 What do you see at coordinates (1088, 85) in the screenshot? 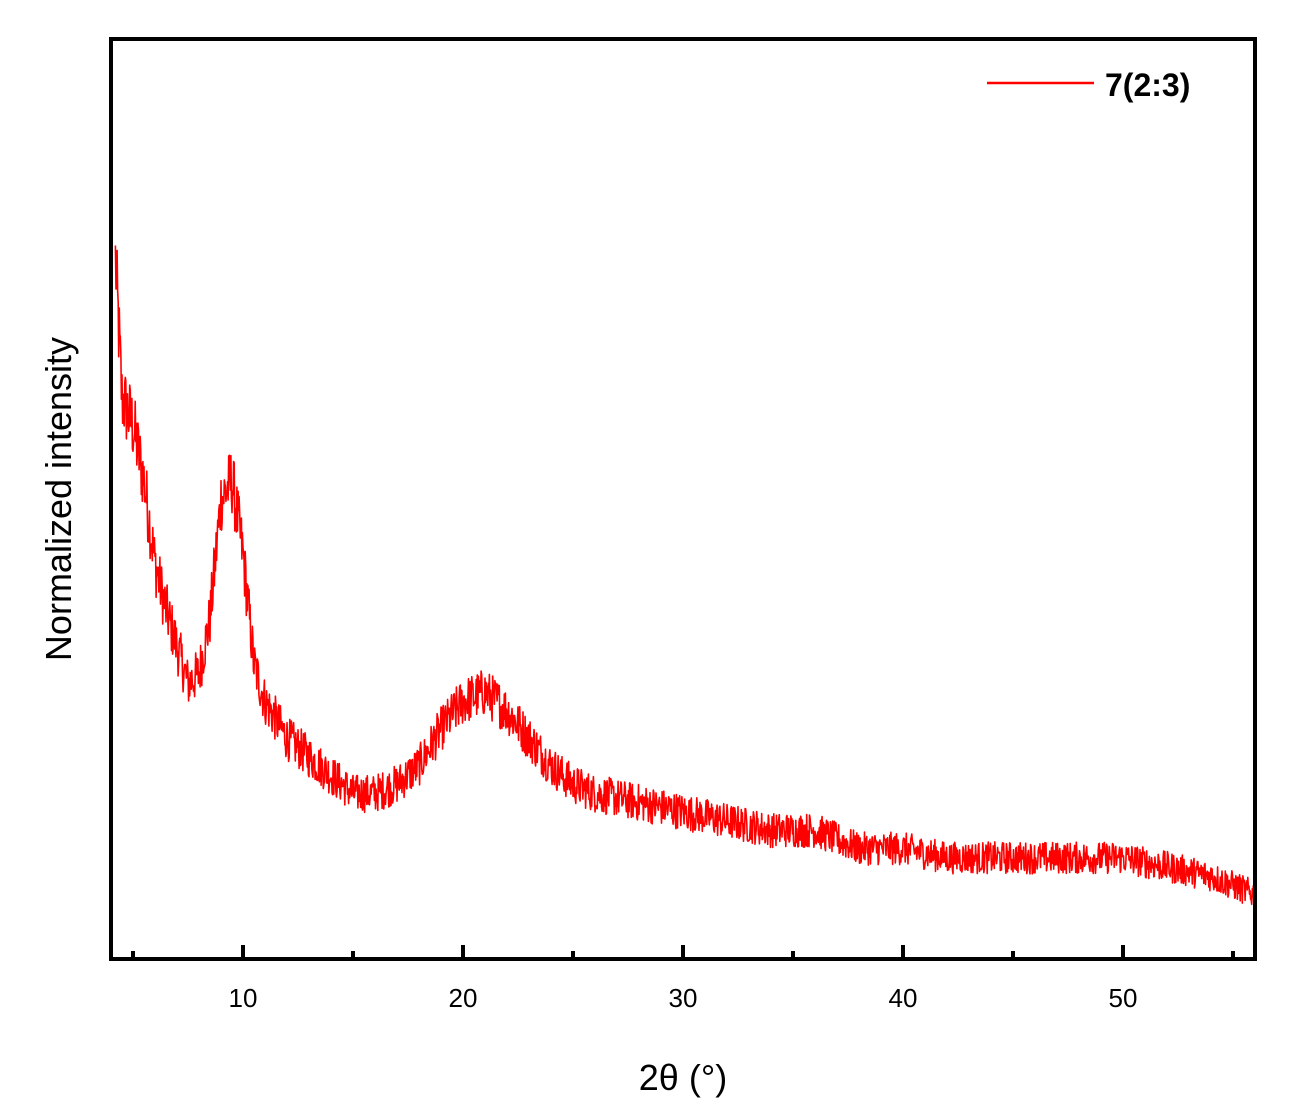
I see `legend: 7(2:3)` at bounding box center [1088, 85].